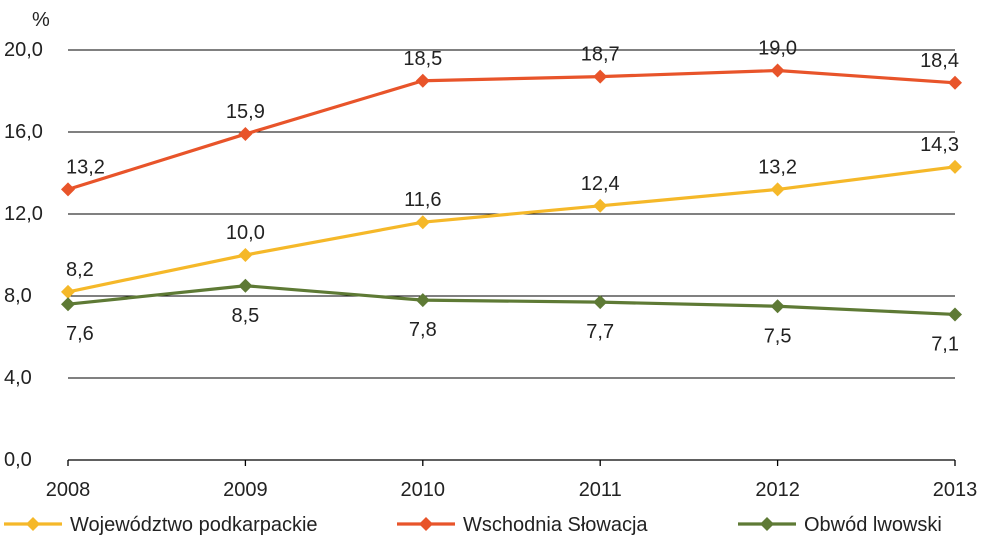 The width and height of the screenshot is (982, 542). I want to click on x-tick-label: 2010, so click(423, 490).